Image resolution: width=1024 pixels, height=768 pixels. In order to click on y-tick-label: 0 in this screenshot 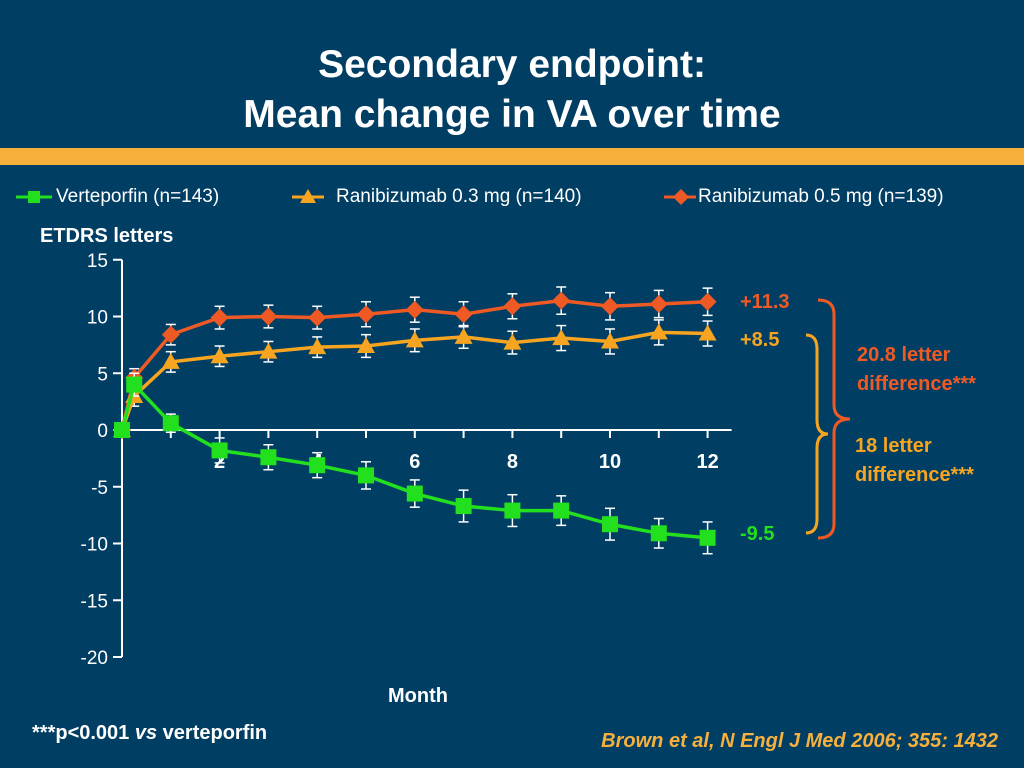, I will do `click(102, 431)`.